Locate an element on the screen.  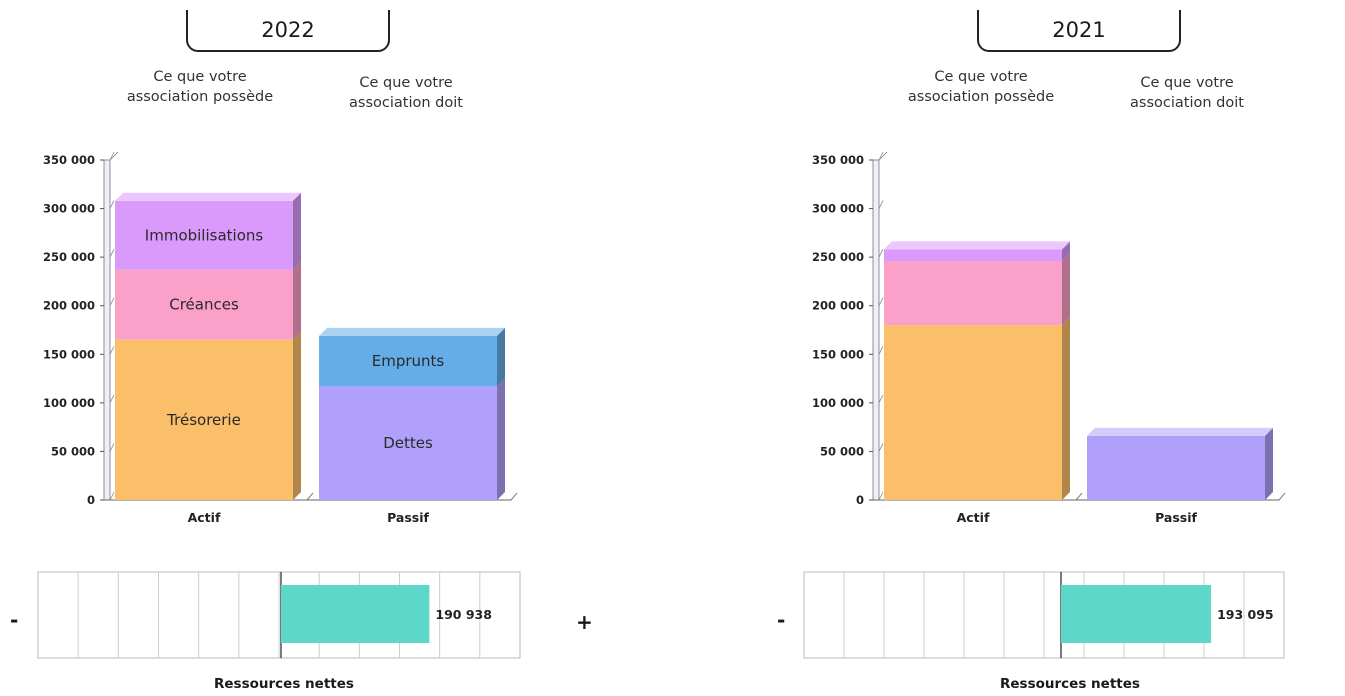
segment-label: Emprunts is located at coordinates (408, 361).